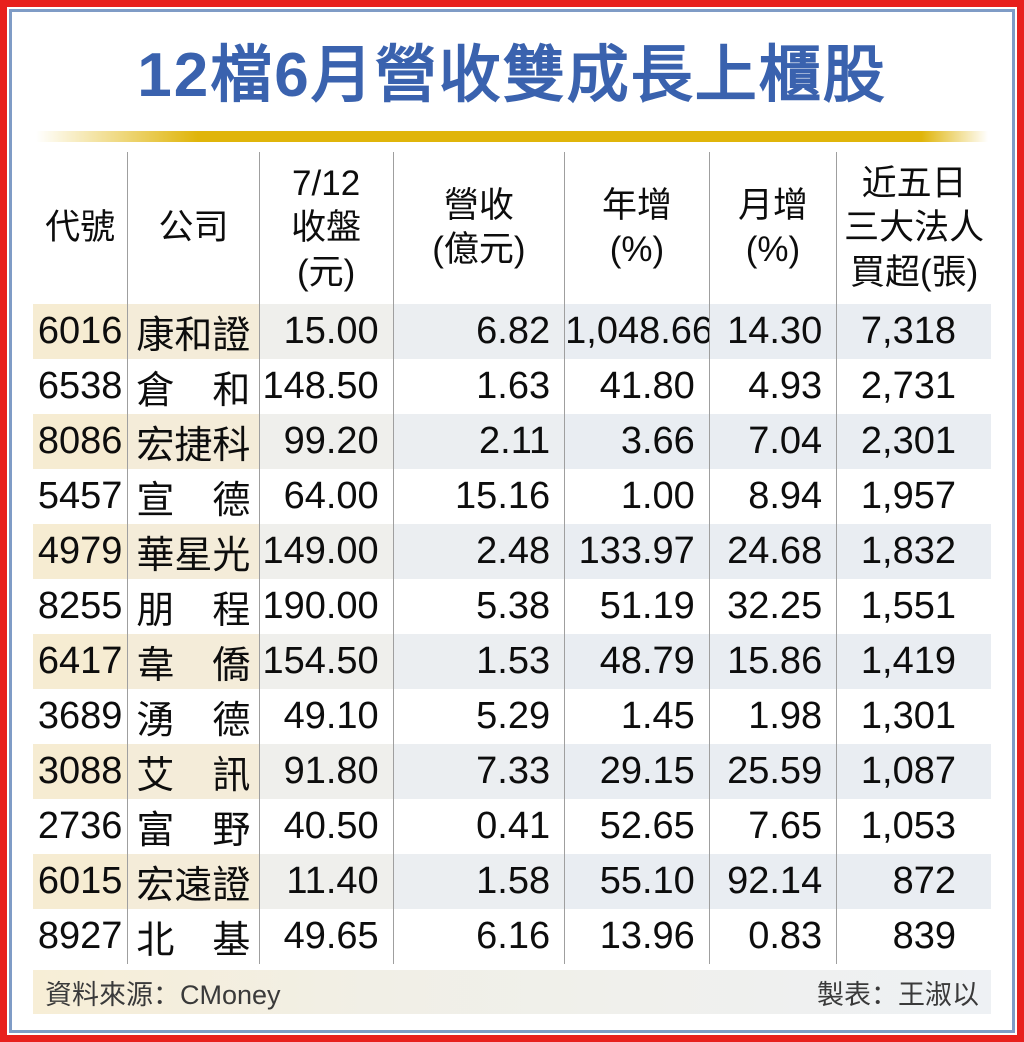  What do you see at coordinates (479, 717) in the screenshot?
I see `cell-revenue: 5.29` at bounding box center [479, 717].